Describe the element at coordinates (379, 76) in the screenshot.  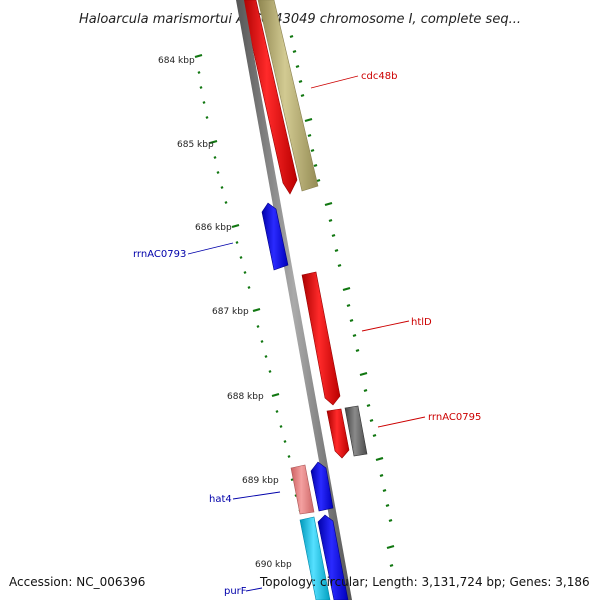
I see `gene-label-cdc48b: cdc48b` at that location.